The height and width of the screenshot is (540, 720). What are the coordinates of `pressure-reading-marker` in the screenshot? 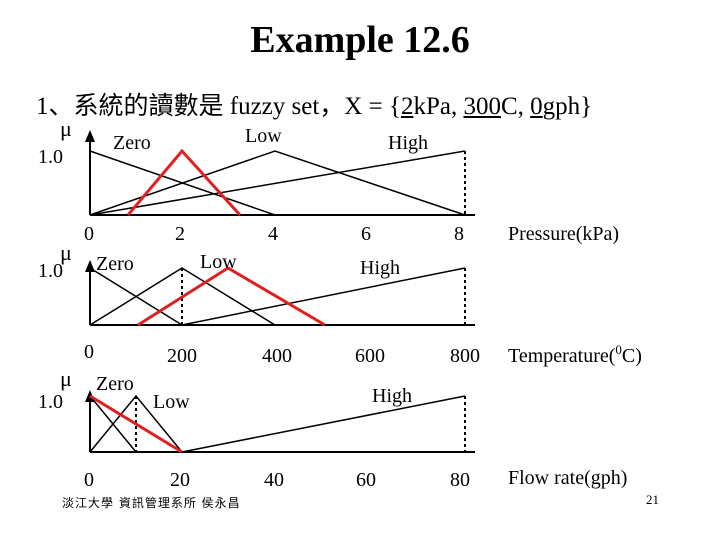 It's located at (184, 182).